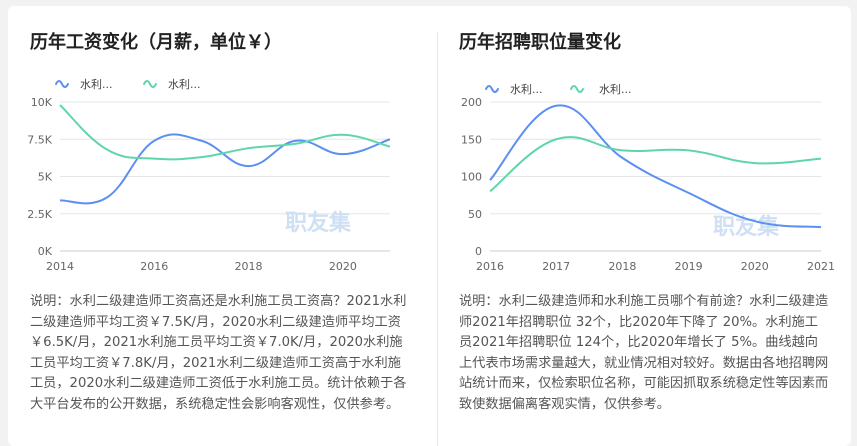 The width and height of the screenshot is (857, 446). What do you see at coordinates (540, 42) in the screenshot?
I see `jobs-chart-title: 历年招聘职位量变化` at bounding box center [540, 42].